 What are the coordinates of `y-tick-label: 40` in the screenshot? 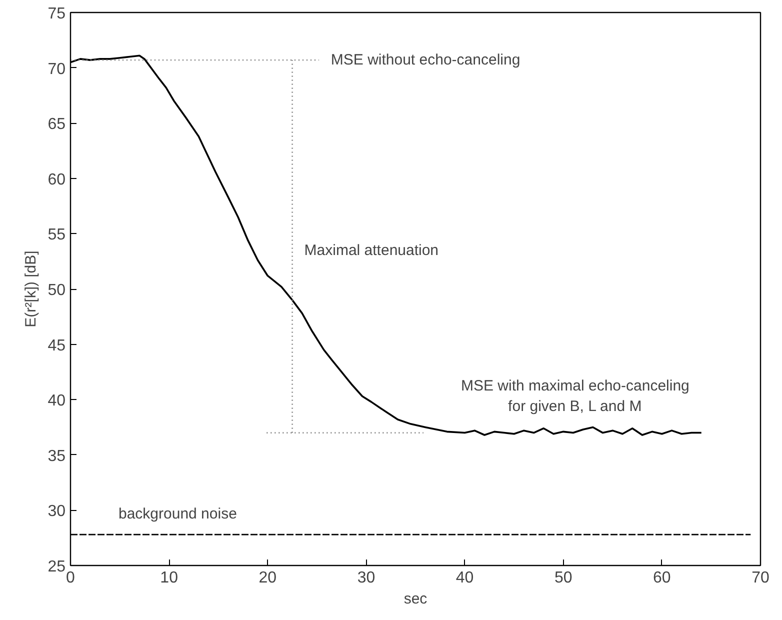 It's located at (57, 401).